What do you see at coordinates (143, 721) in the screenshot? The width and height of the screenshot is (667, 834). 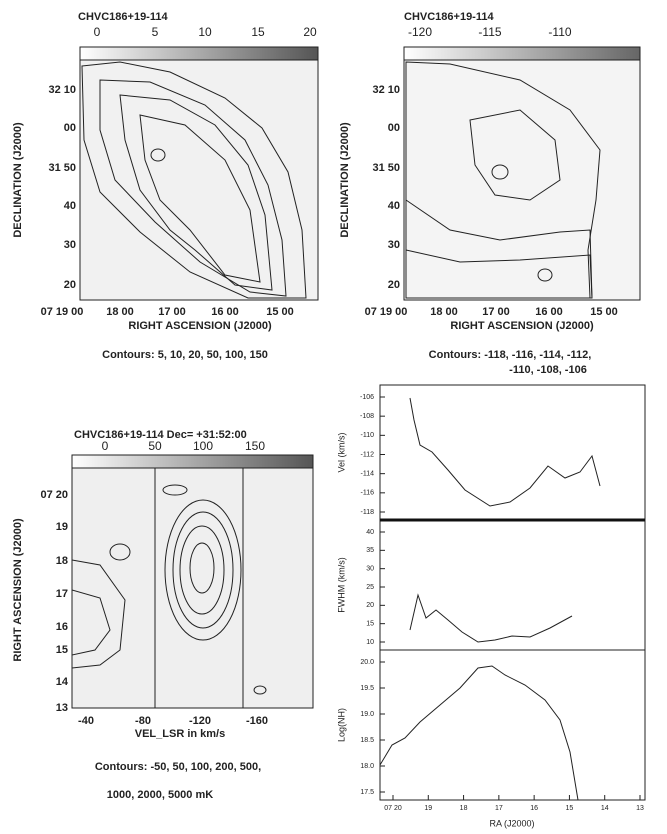 I see `x-tick-label: -80` at bounding box center [143, 721].